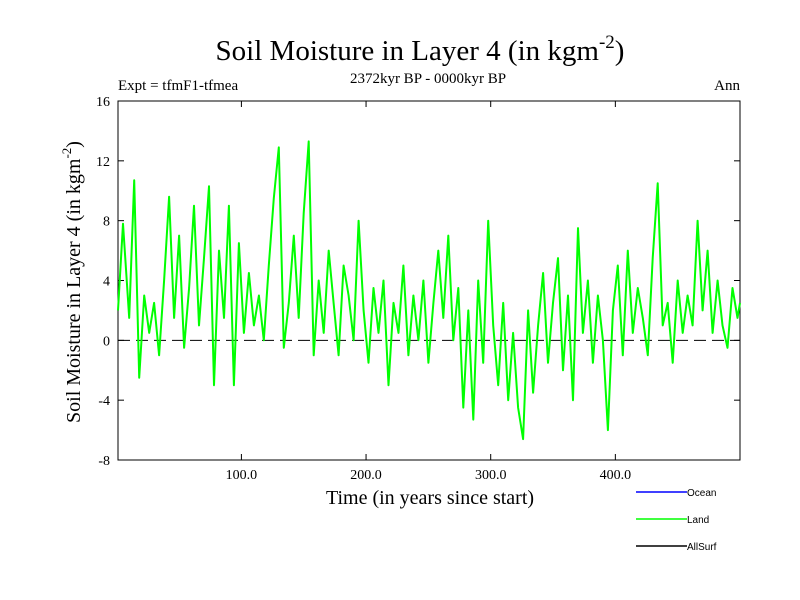 Image resolution: width=800 pixels, height=600 pixels. What do you see at coordinates (676, 520) in the screenshot?
I see `legend: Ocean Land AllSurf` at bounding box center [676, 520].